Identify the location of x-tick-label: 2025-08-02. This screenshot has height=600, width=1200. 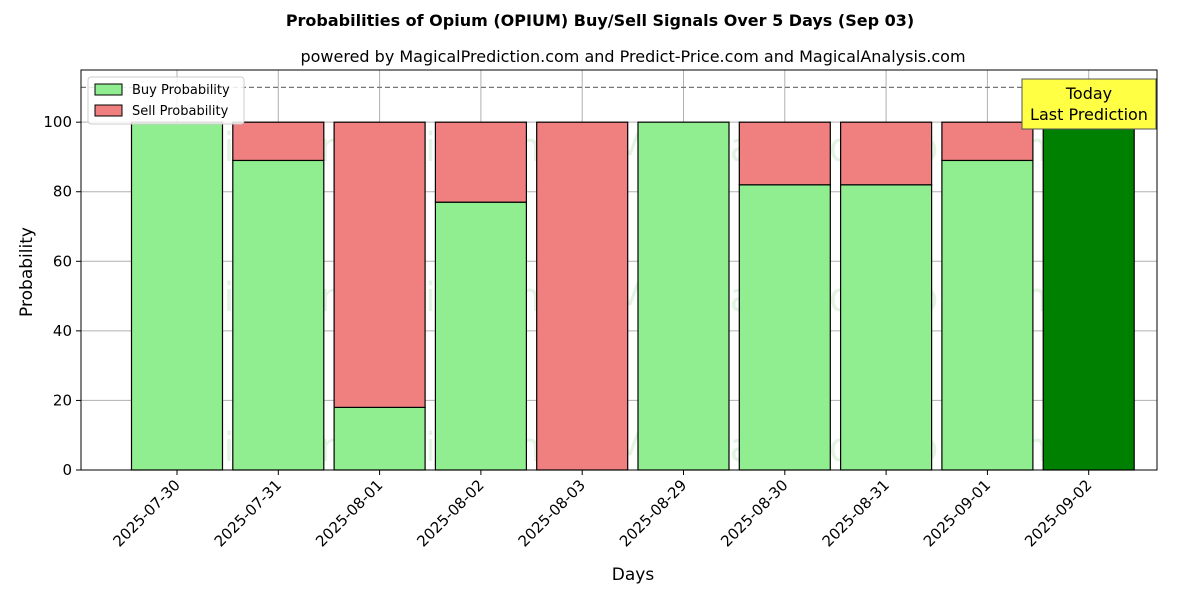
(450, 513).